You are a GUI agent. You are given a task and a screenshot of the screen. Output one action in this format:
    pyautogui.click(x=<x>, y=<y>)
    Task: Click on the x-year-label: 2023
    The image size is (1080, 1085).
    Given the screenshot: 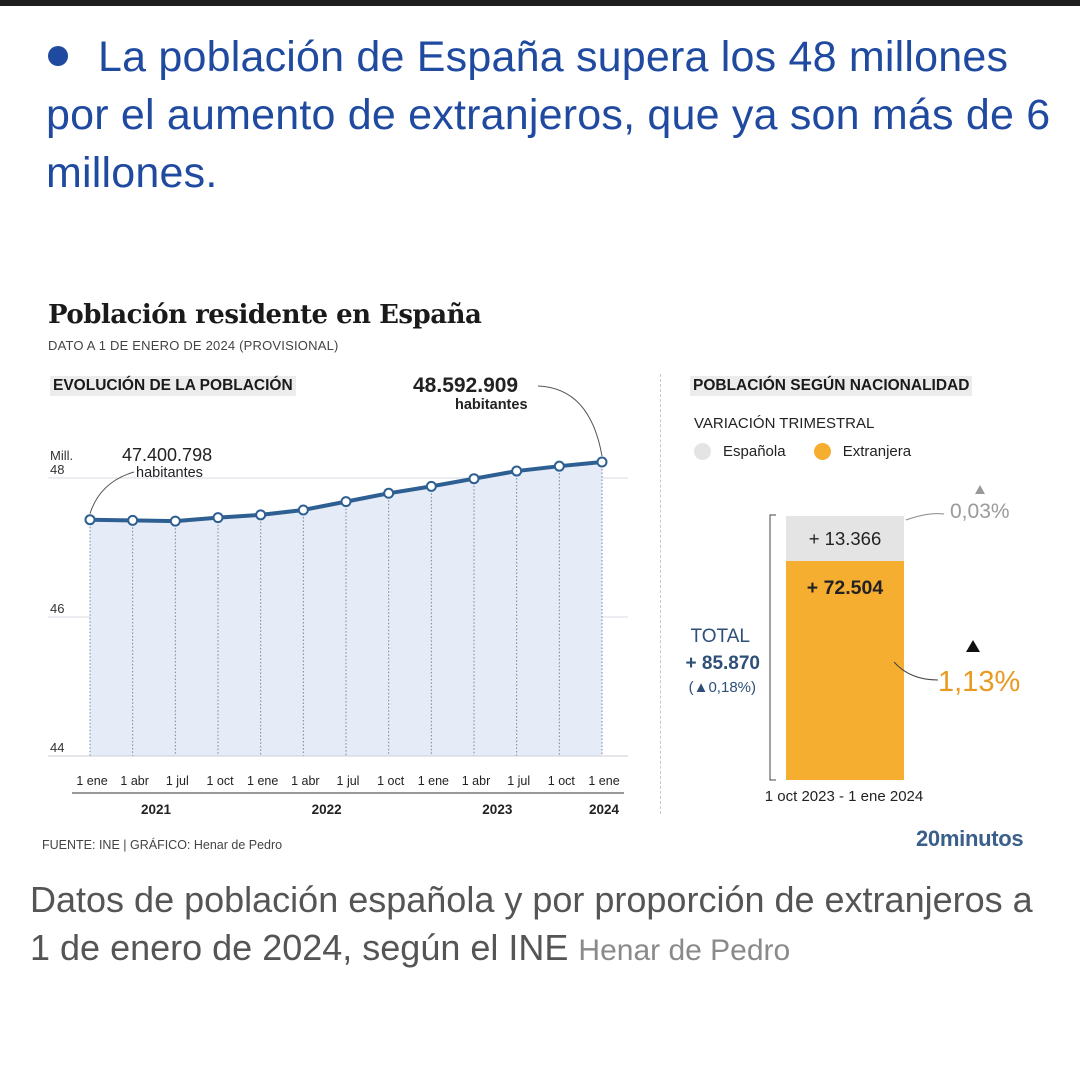 What is the action you would take?
    pyautogui.click(x=497, y=809)
    